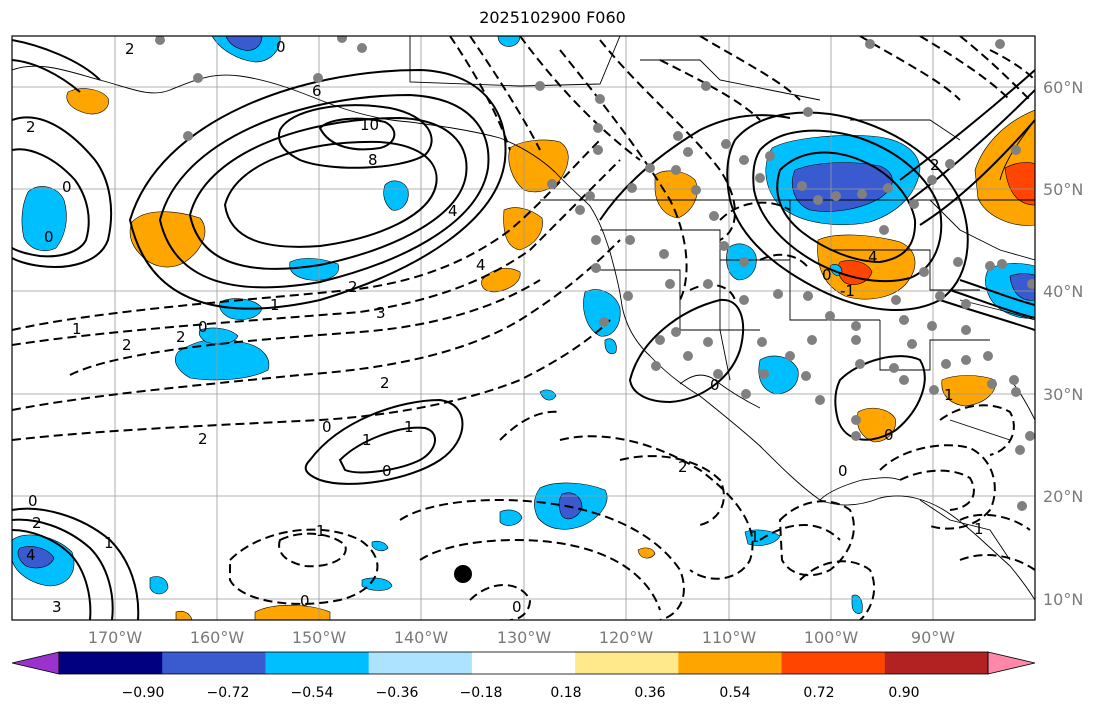 The image size is (1105, 712). I want to click on colorbar-extend-high, so click(1011, 663).